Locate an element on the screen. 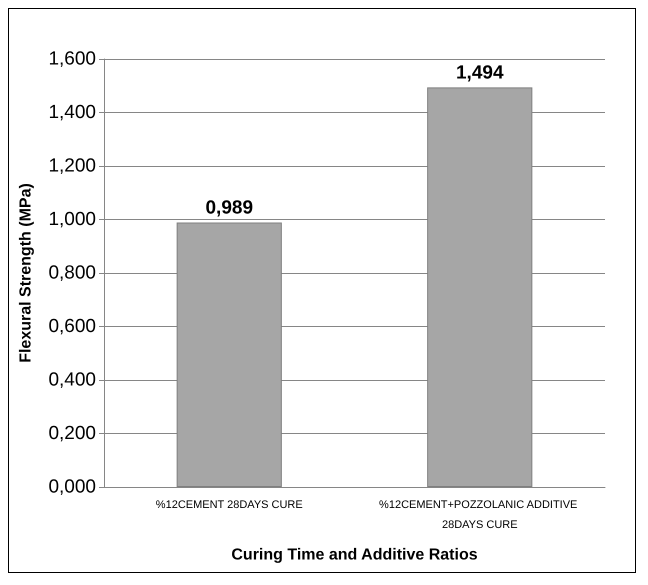 The width and height of the screenshot is (648, 585). data-label: 1,494 is located at coordinates (480, 73).